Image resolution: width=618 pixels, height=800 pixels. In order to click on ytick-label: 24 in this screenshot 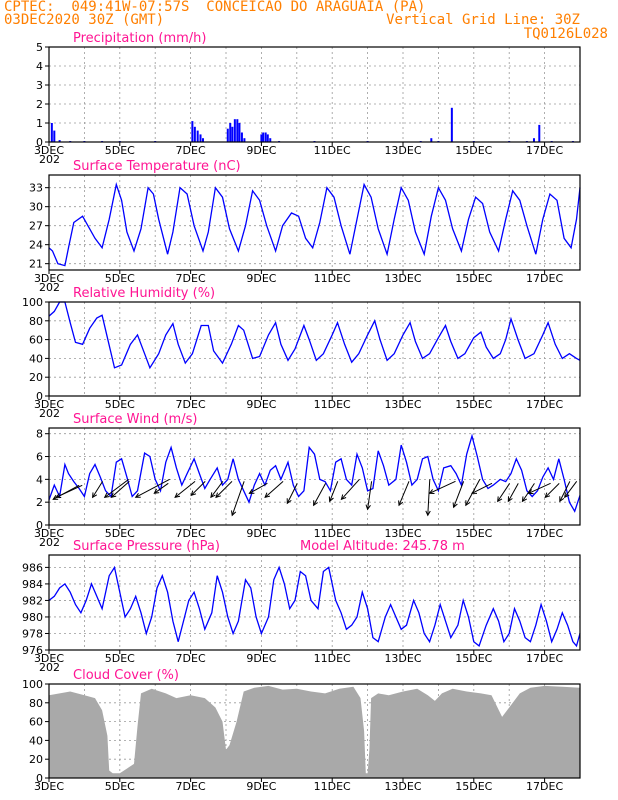, I will do `click(36, 245)`.